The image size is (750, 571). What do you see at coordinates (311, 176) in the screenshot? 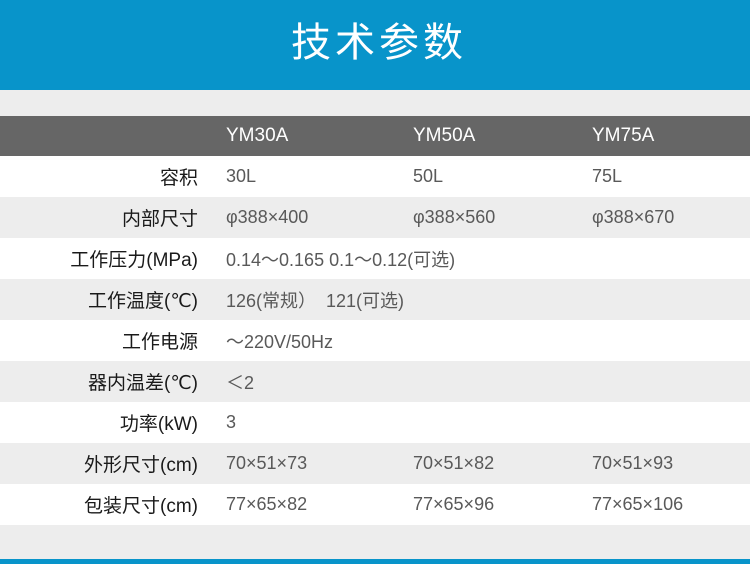
I see `row-value-ym30a: 30L` at bounding box center [311, 176].